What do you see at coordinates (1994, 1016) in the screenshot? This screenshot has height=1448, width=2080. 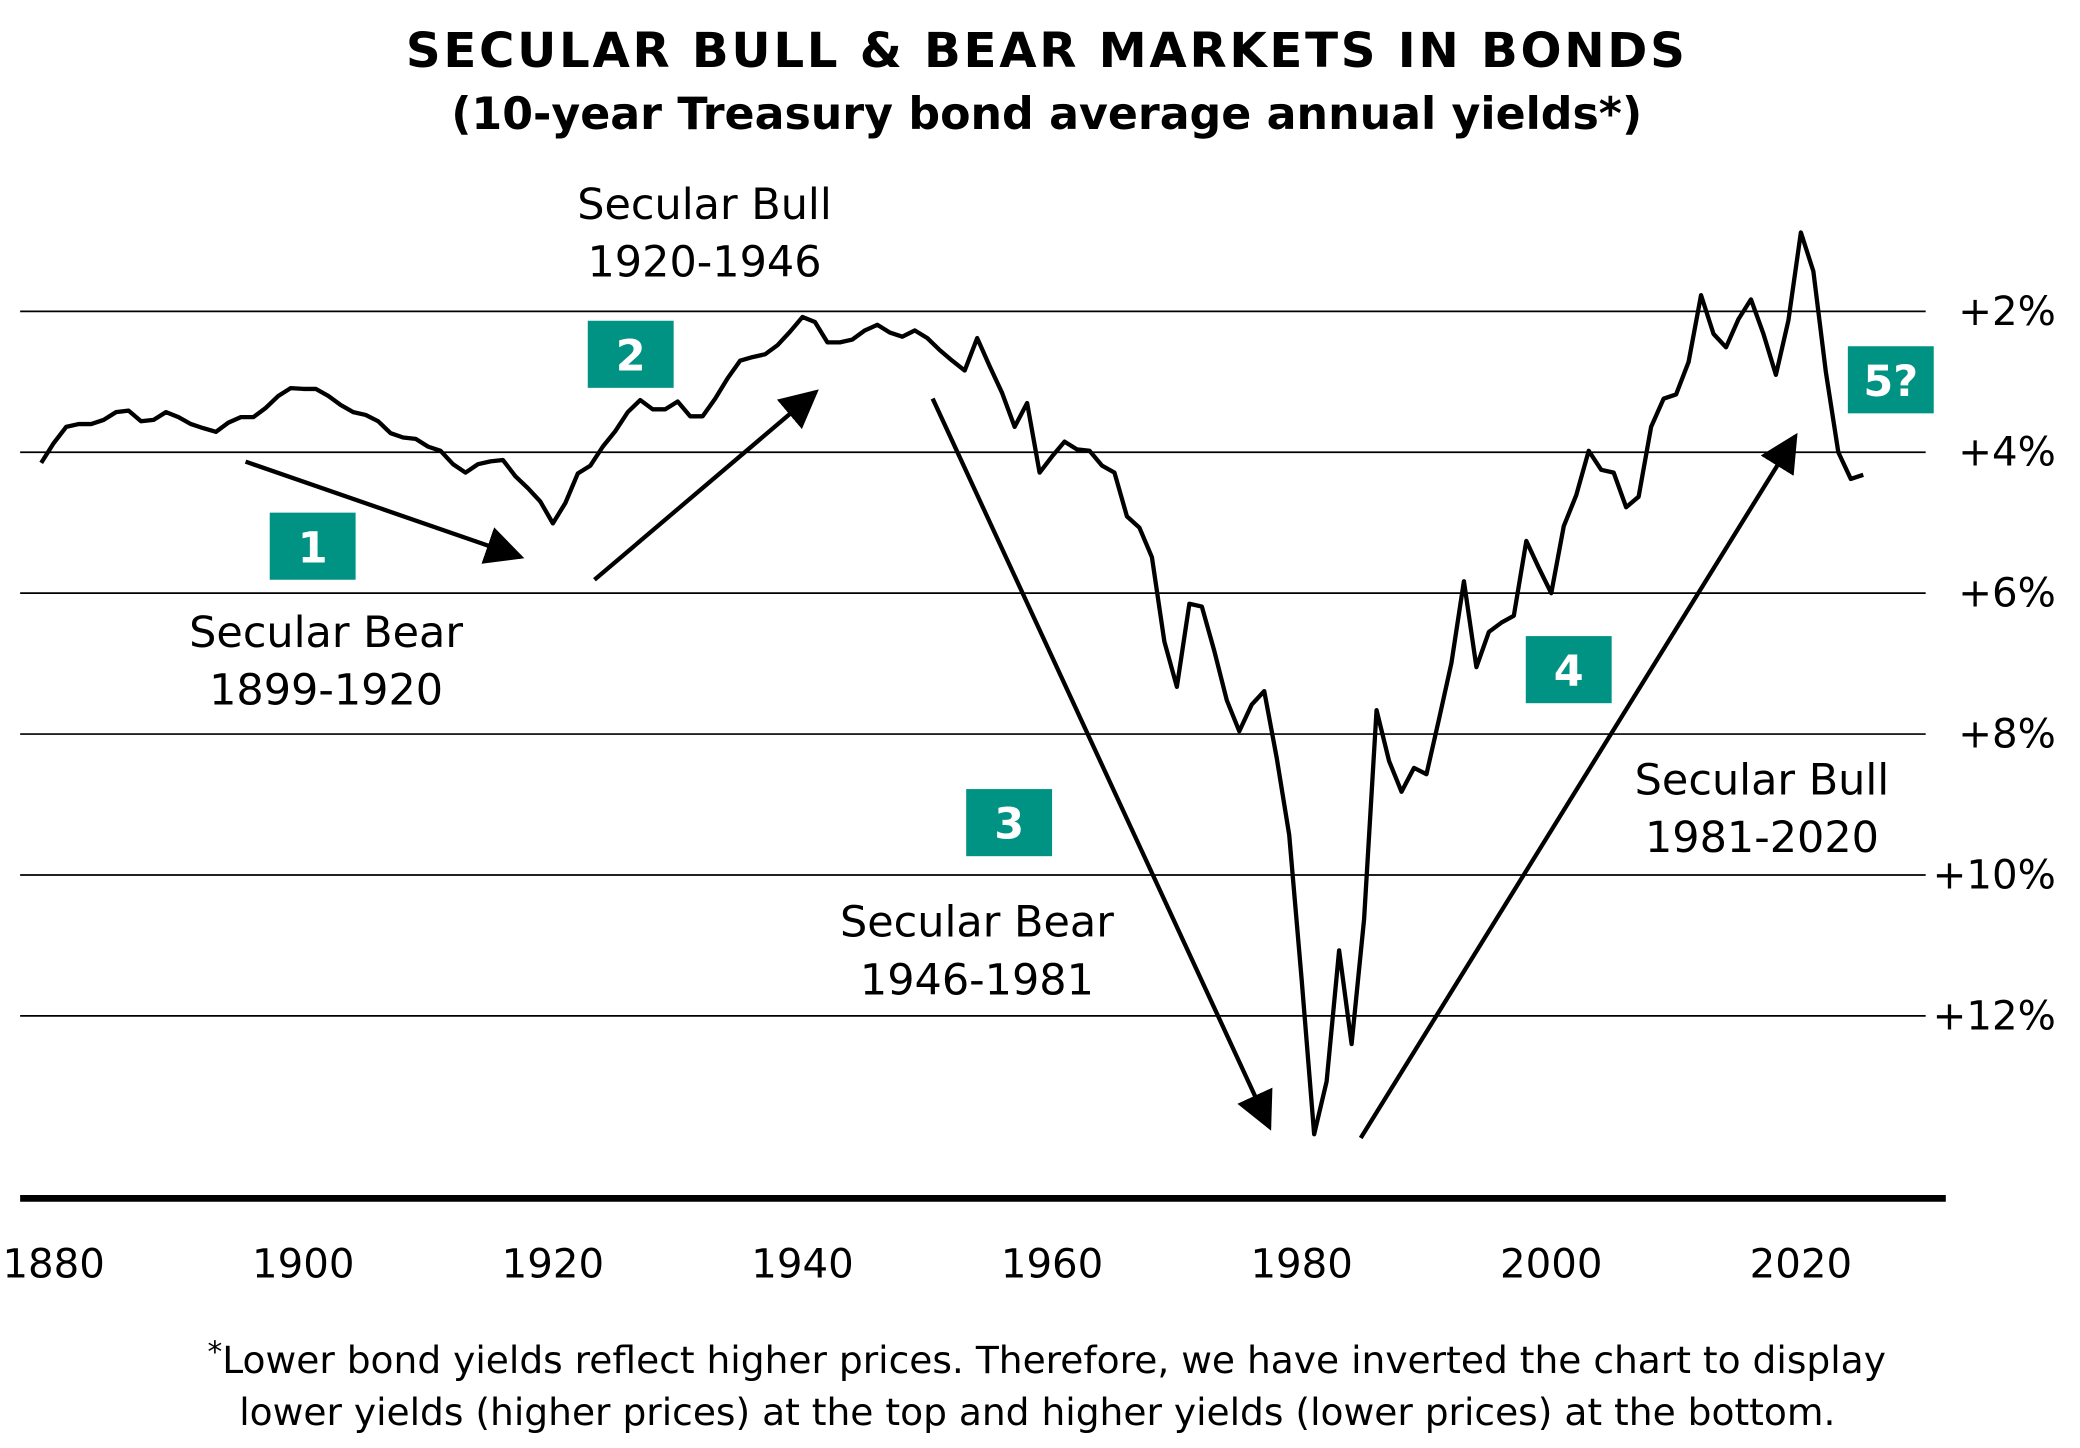 I see `y-tick-label: +12%` at bounding box center [1994, 1016].